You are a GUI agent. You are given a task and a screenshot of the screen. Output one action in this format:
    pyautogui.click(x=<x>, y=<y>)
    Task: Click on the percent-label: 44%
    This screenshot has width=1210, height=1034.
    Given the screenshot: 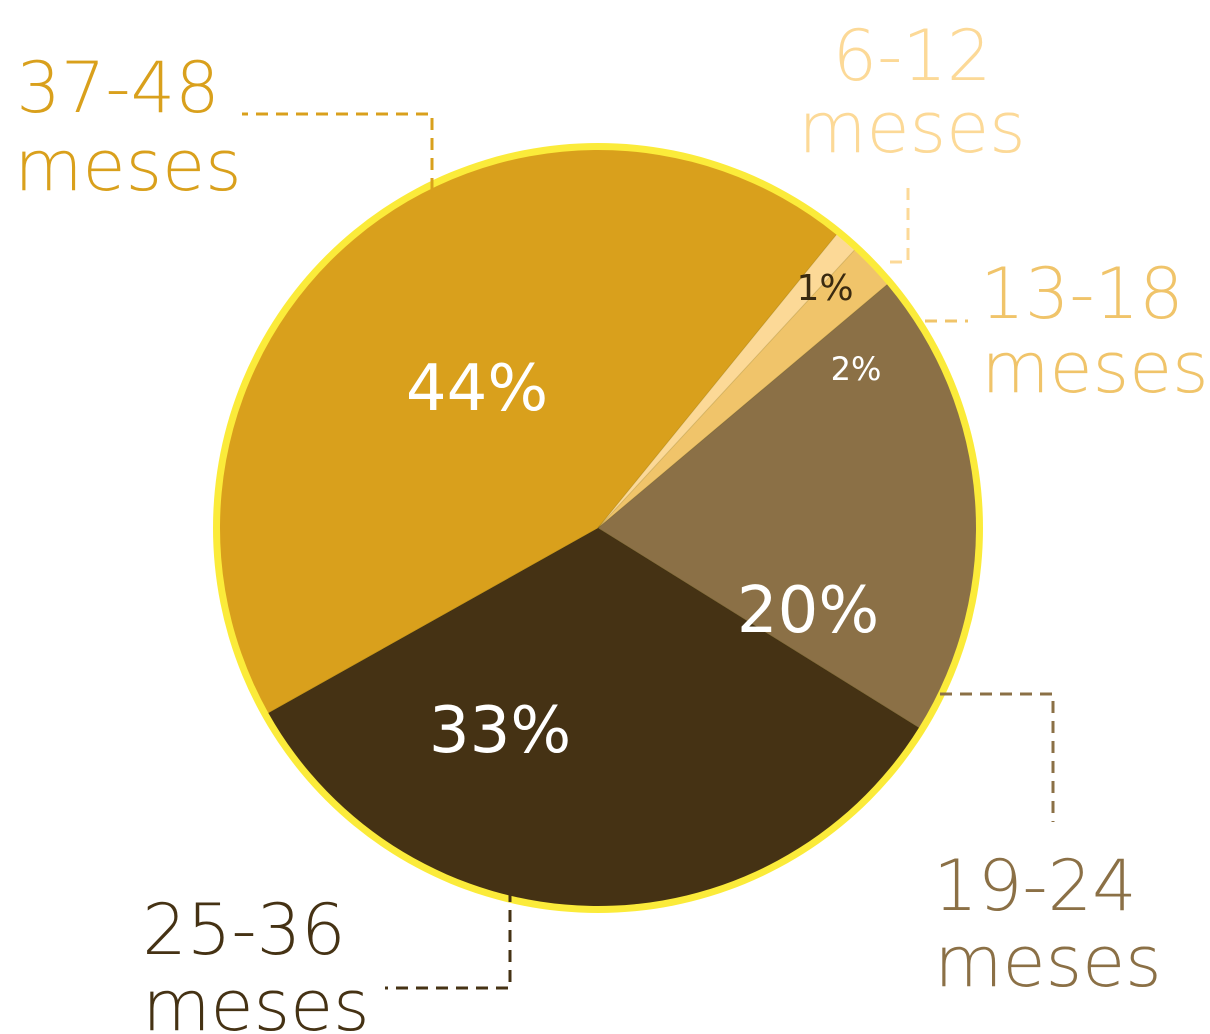 What is the action you would take?
    pyautogui.click(x=477, y=389)
    